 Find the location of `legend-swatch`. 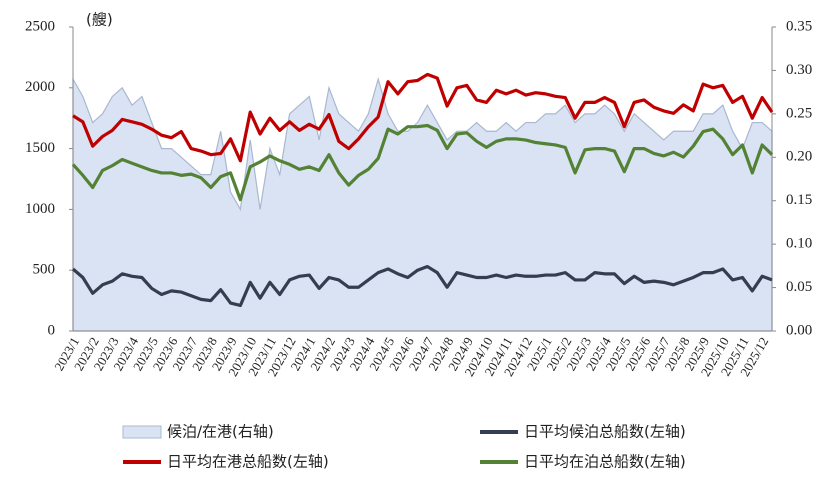

legend-swatch is located at coordinates (142, 432).